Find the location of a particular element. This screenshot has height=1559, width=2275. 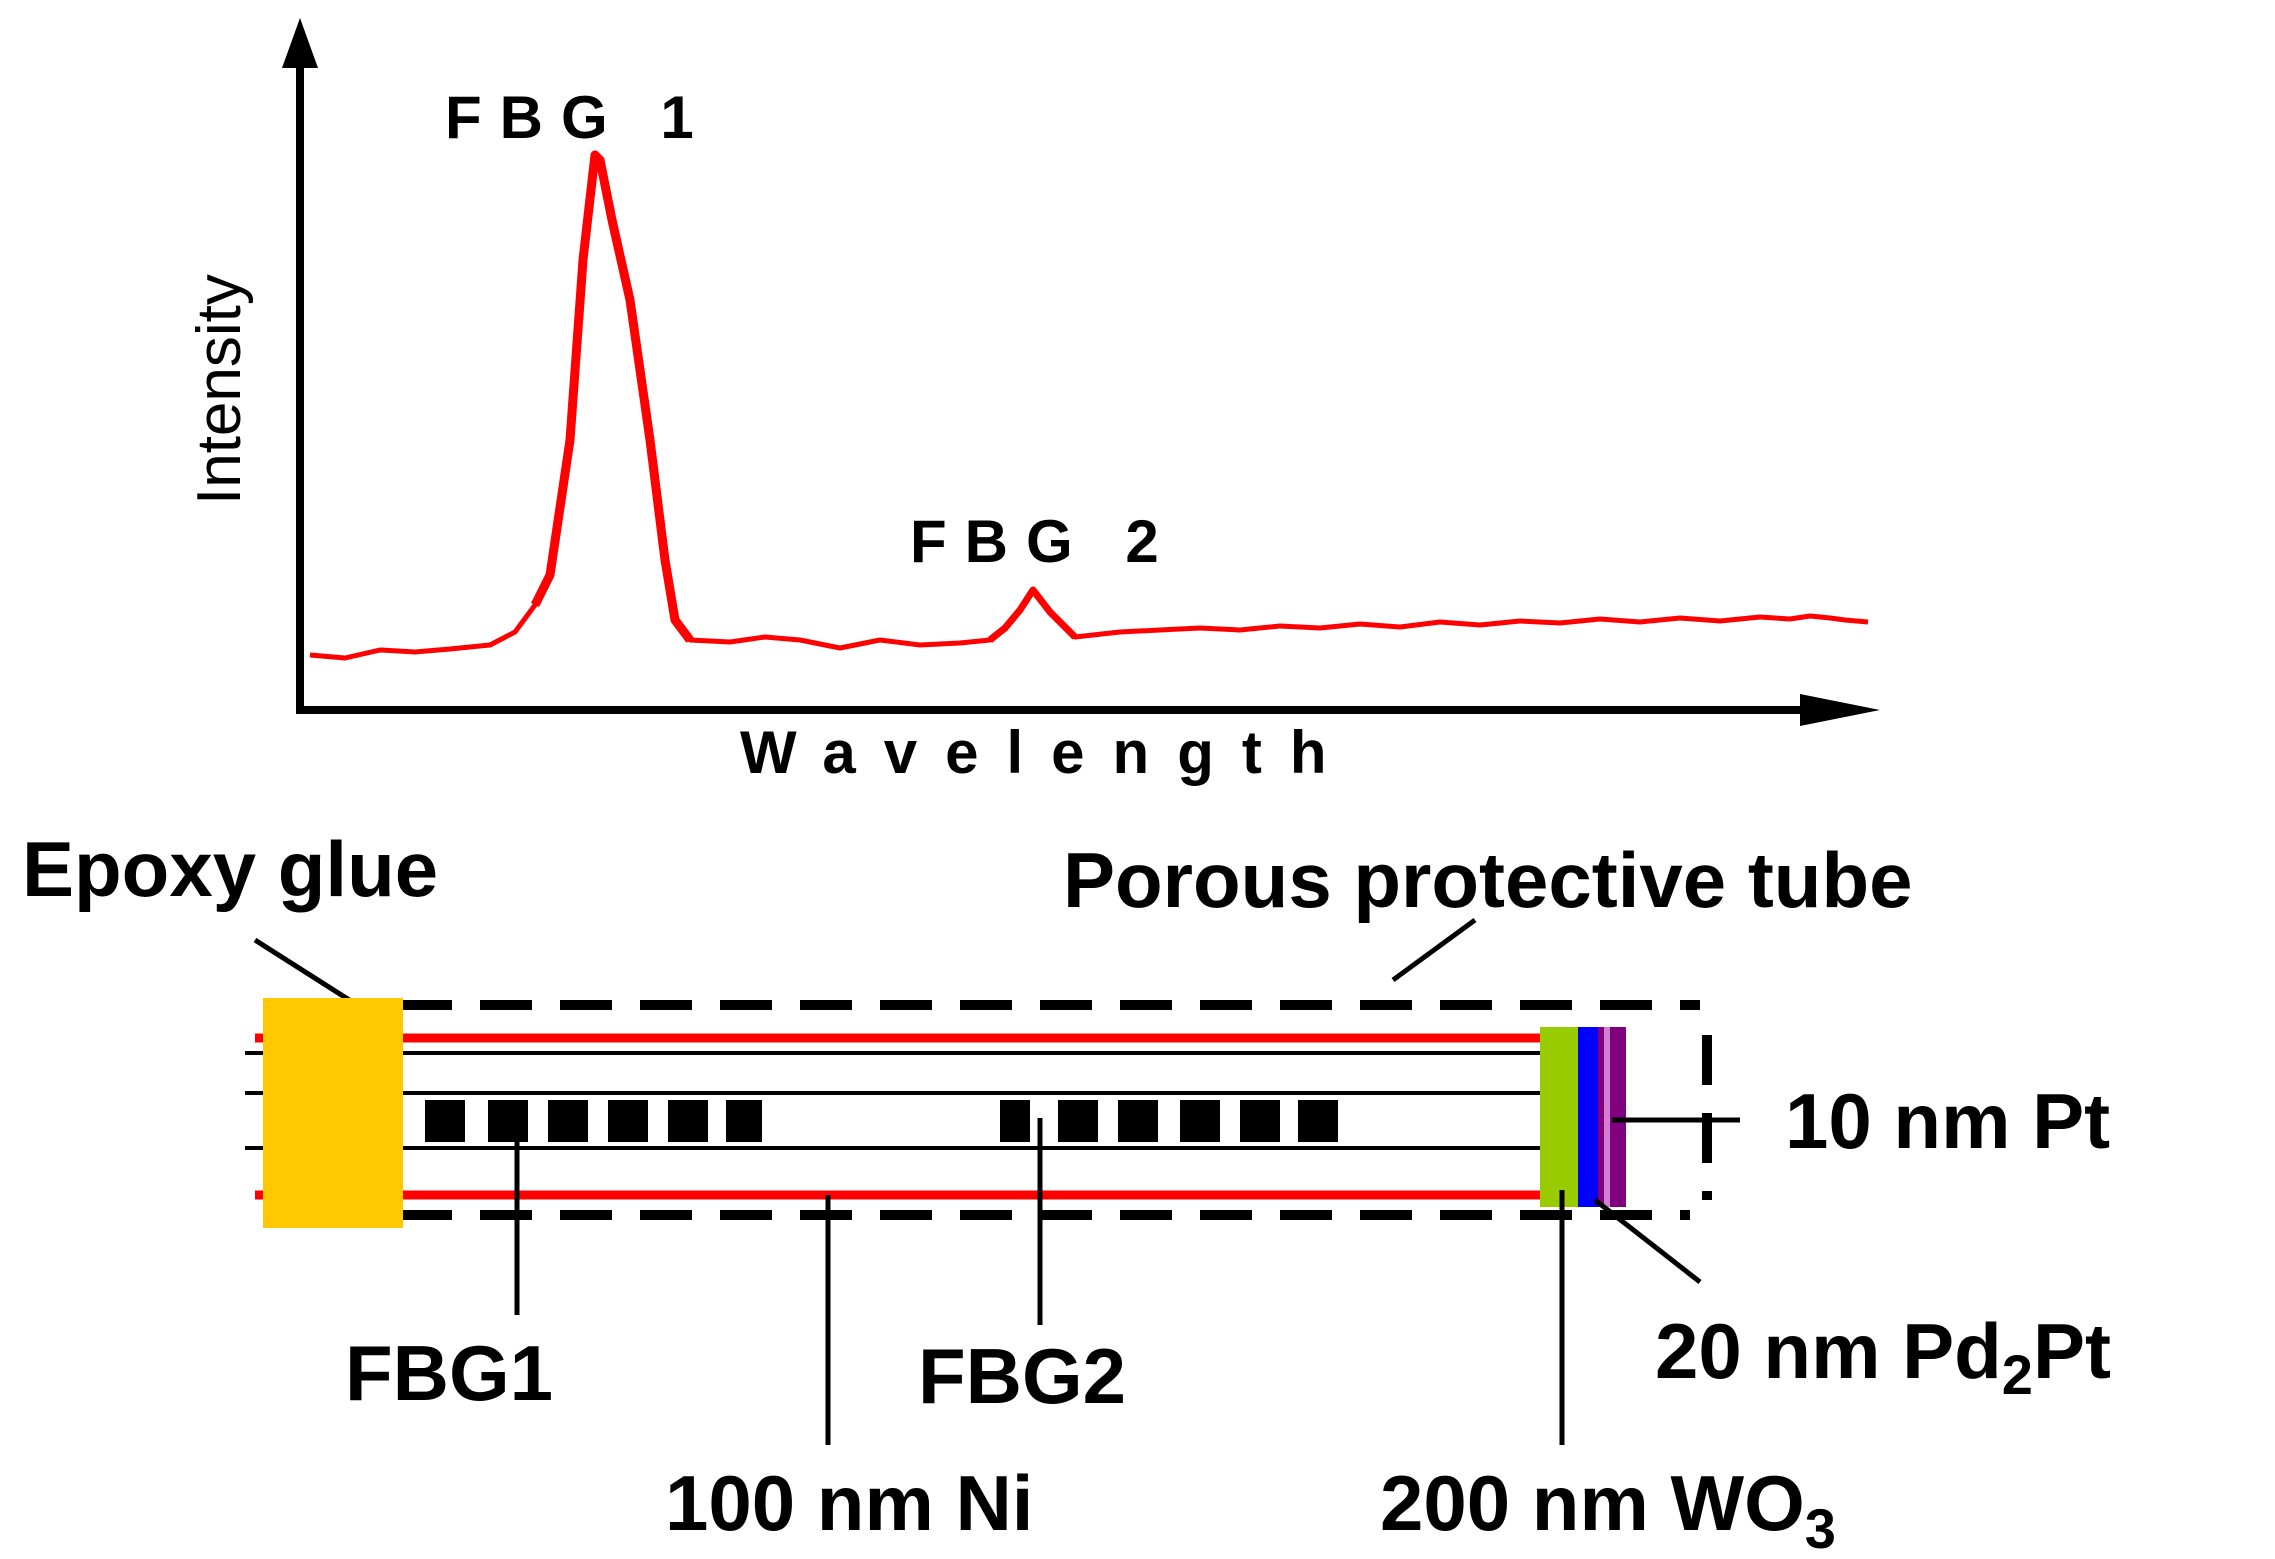

label-wo3: 200 nm WO3 is located at coordinates (1608, 1509).